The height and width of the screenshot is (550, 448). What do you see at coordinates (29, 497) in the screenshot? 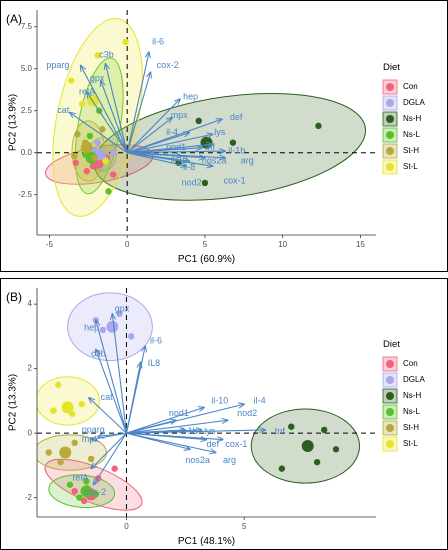
I see `y-tick-label: -2` at bounding box center [29, 497].